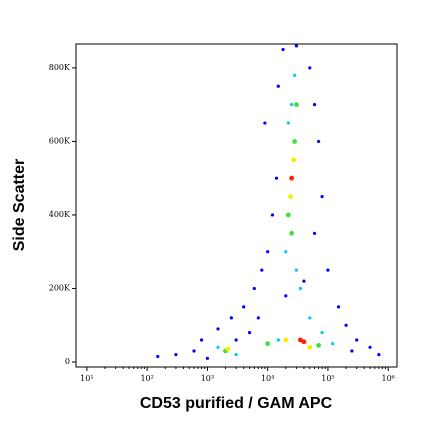  What do you see at coordinates (60, 67) in the screenshot?
I see `y-tick-label: 800K` at bounding box center [60, 67].